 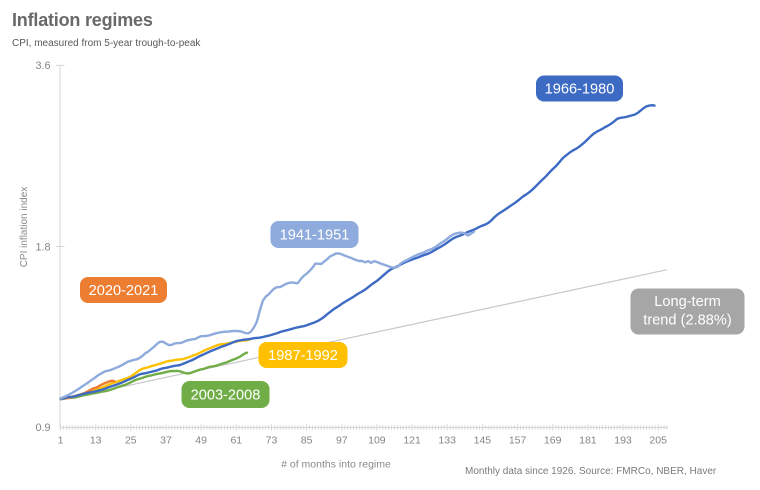 What do you see at coordinates (342, 441) in the screenshot?
I see `svg-text: 97` at bounding box center [342, 441].